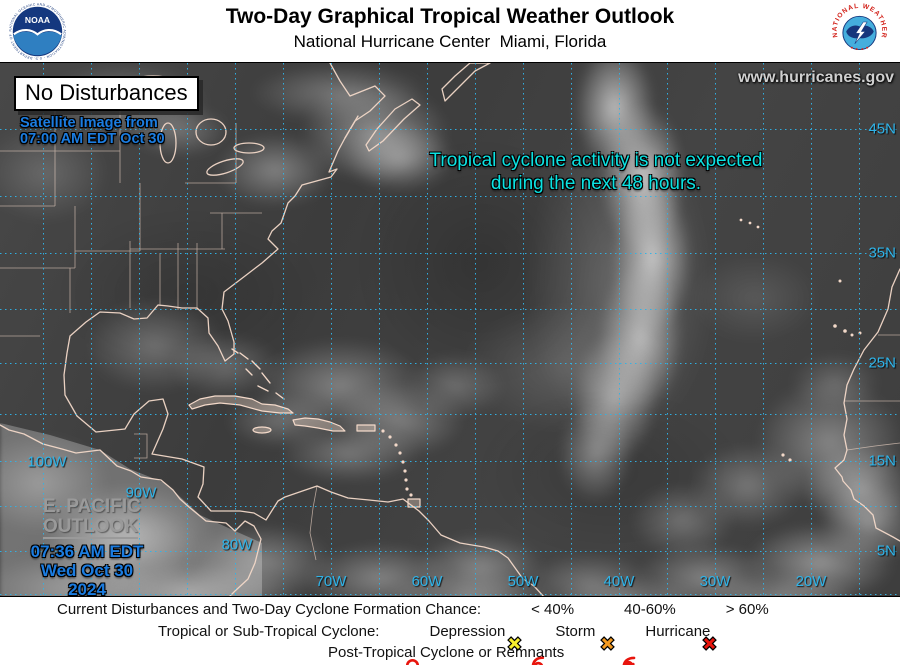 The height and width of the screenshot is (665, 900). What do you see at coordinates (467, 631) in the screenshot?
I see `legend-depression-label: Depression` at bounding box center [467, 631].